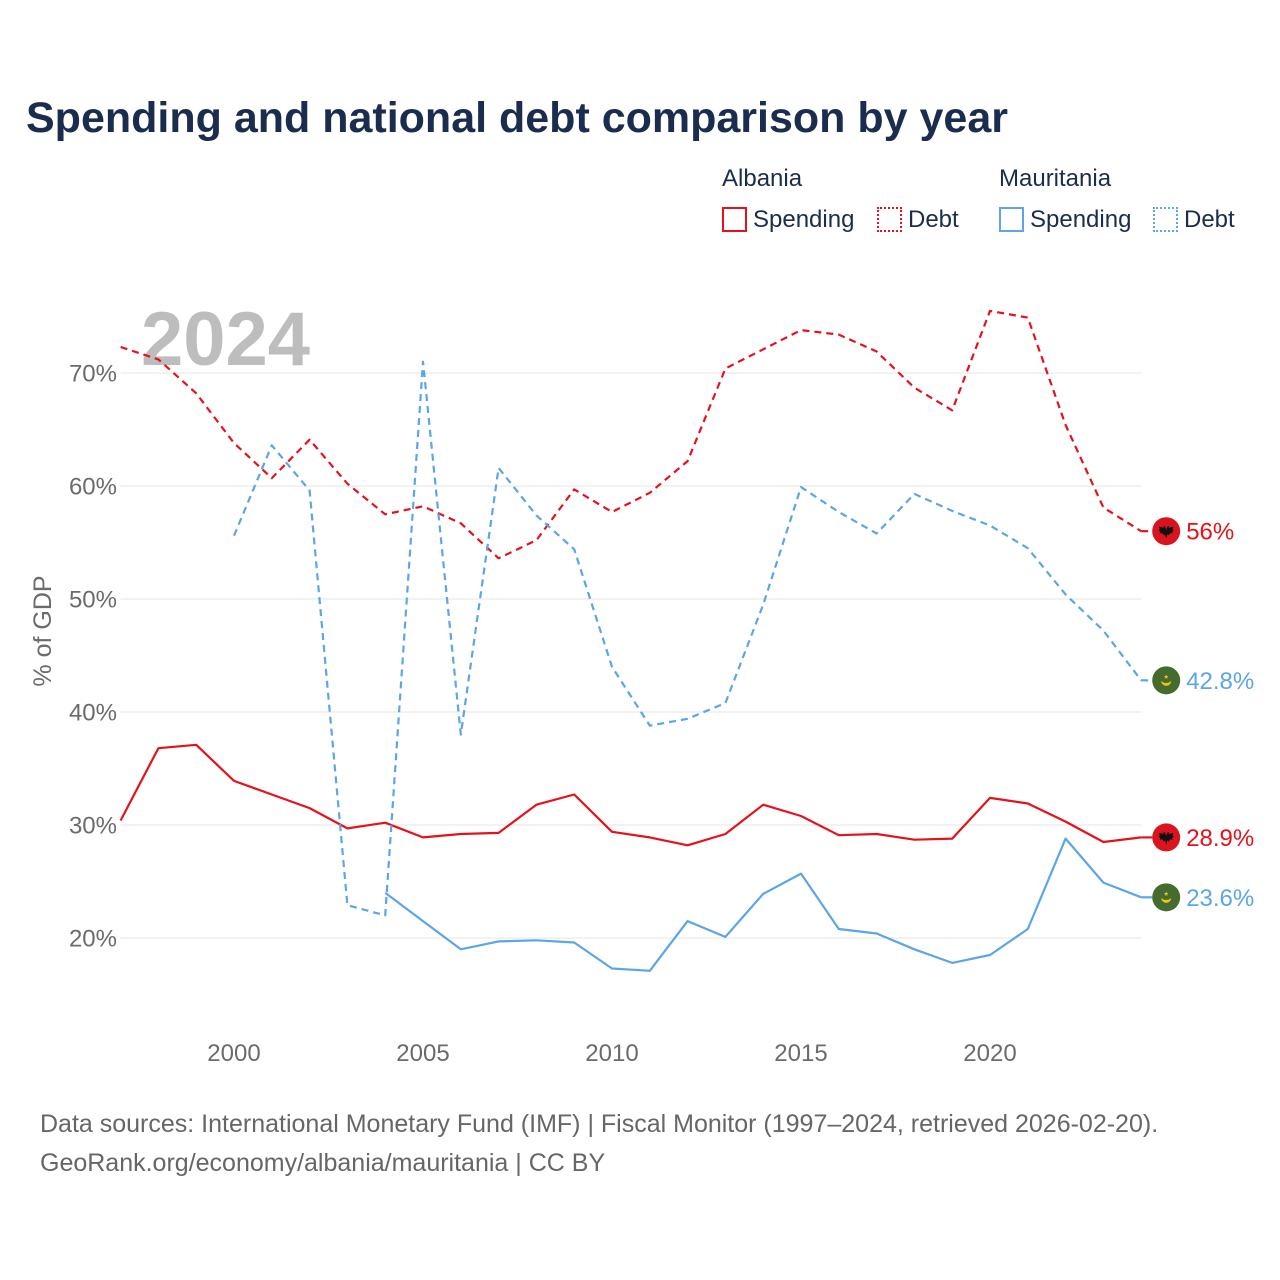  Describe the element at coordinates (1210, 532) in the screenshot. I see `end-label-albania-debt: 56%` at that location.